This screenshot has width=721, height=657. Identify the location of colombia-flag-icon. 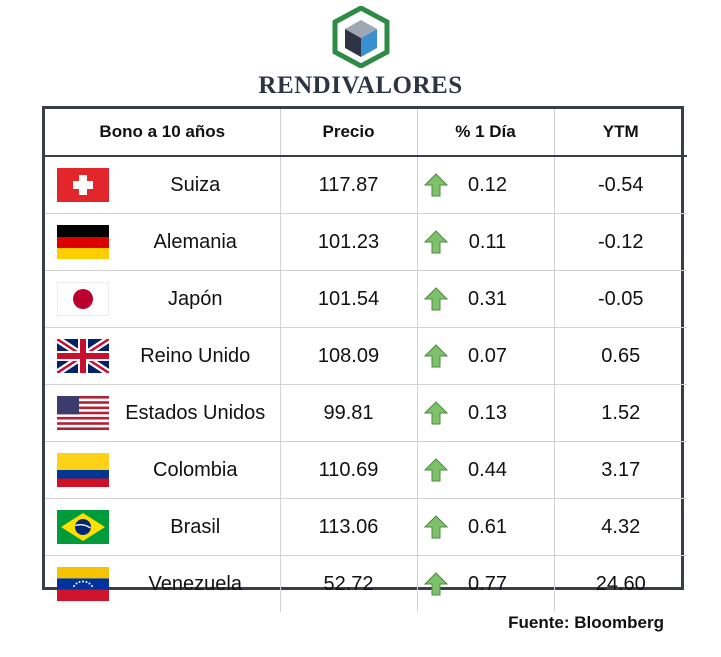
(83, 470).